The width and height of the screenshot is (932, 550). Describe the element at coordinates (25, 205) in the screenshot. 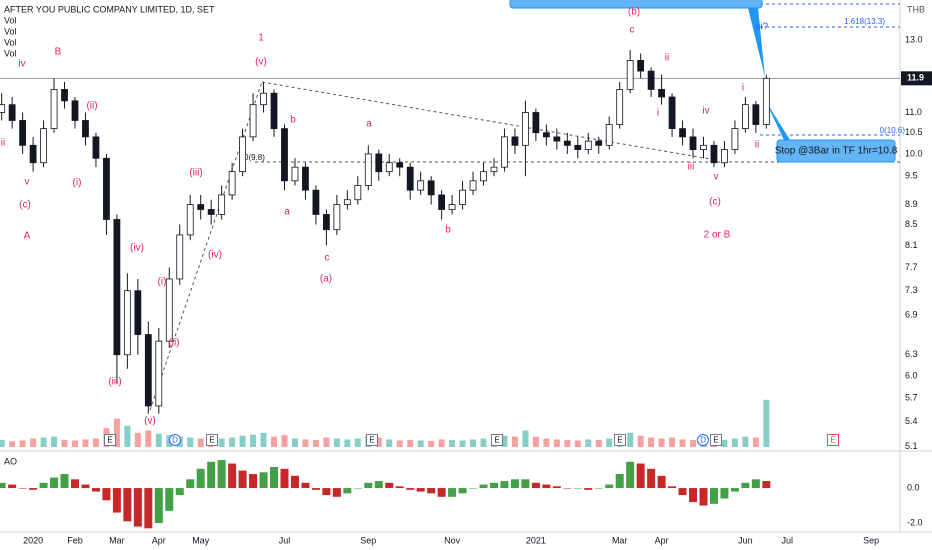

I see `wave-label: (c)` at that location.